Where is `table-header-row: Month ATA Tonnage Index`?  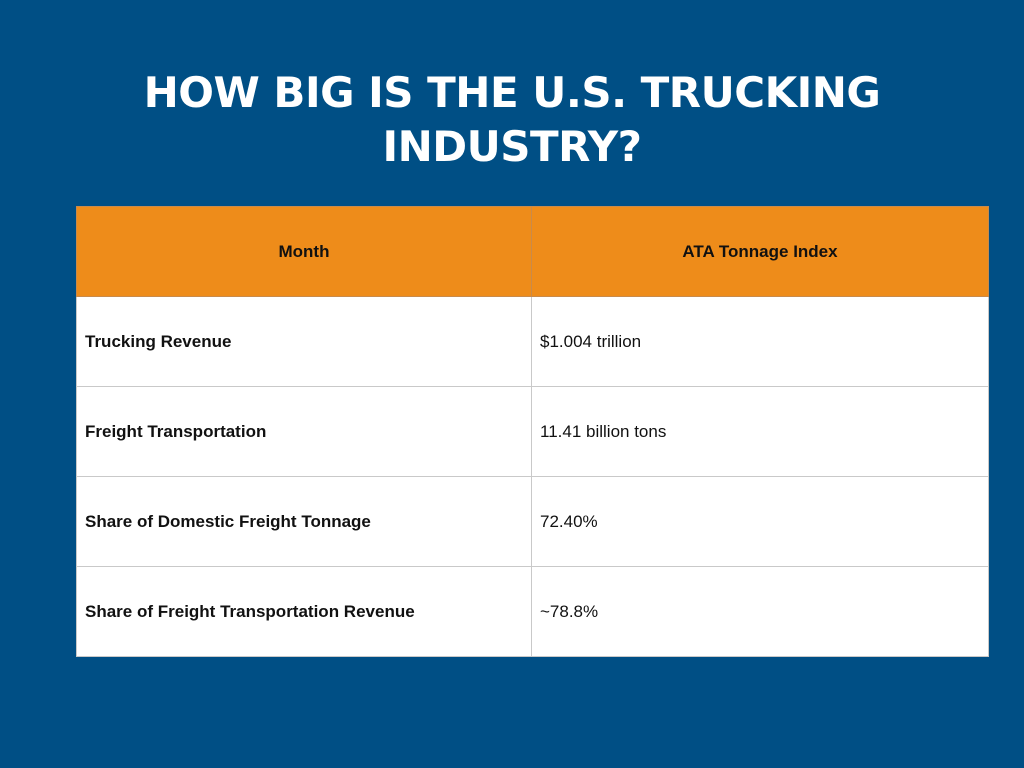 table-header-row: Month ATA Tonnage Index is located at coordinates (532, 251).